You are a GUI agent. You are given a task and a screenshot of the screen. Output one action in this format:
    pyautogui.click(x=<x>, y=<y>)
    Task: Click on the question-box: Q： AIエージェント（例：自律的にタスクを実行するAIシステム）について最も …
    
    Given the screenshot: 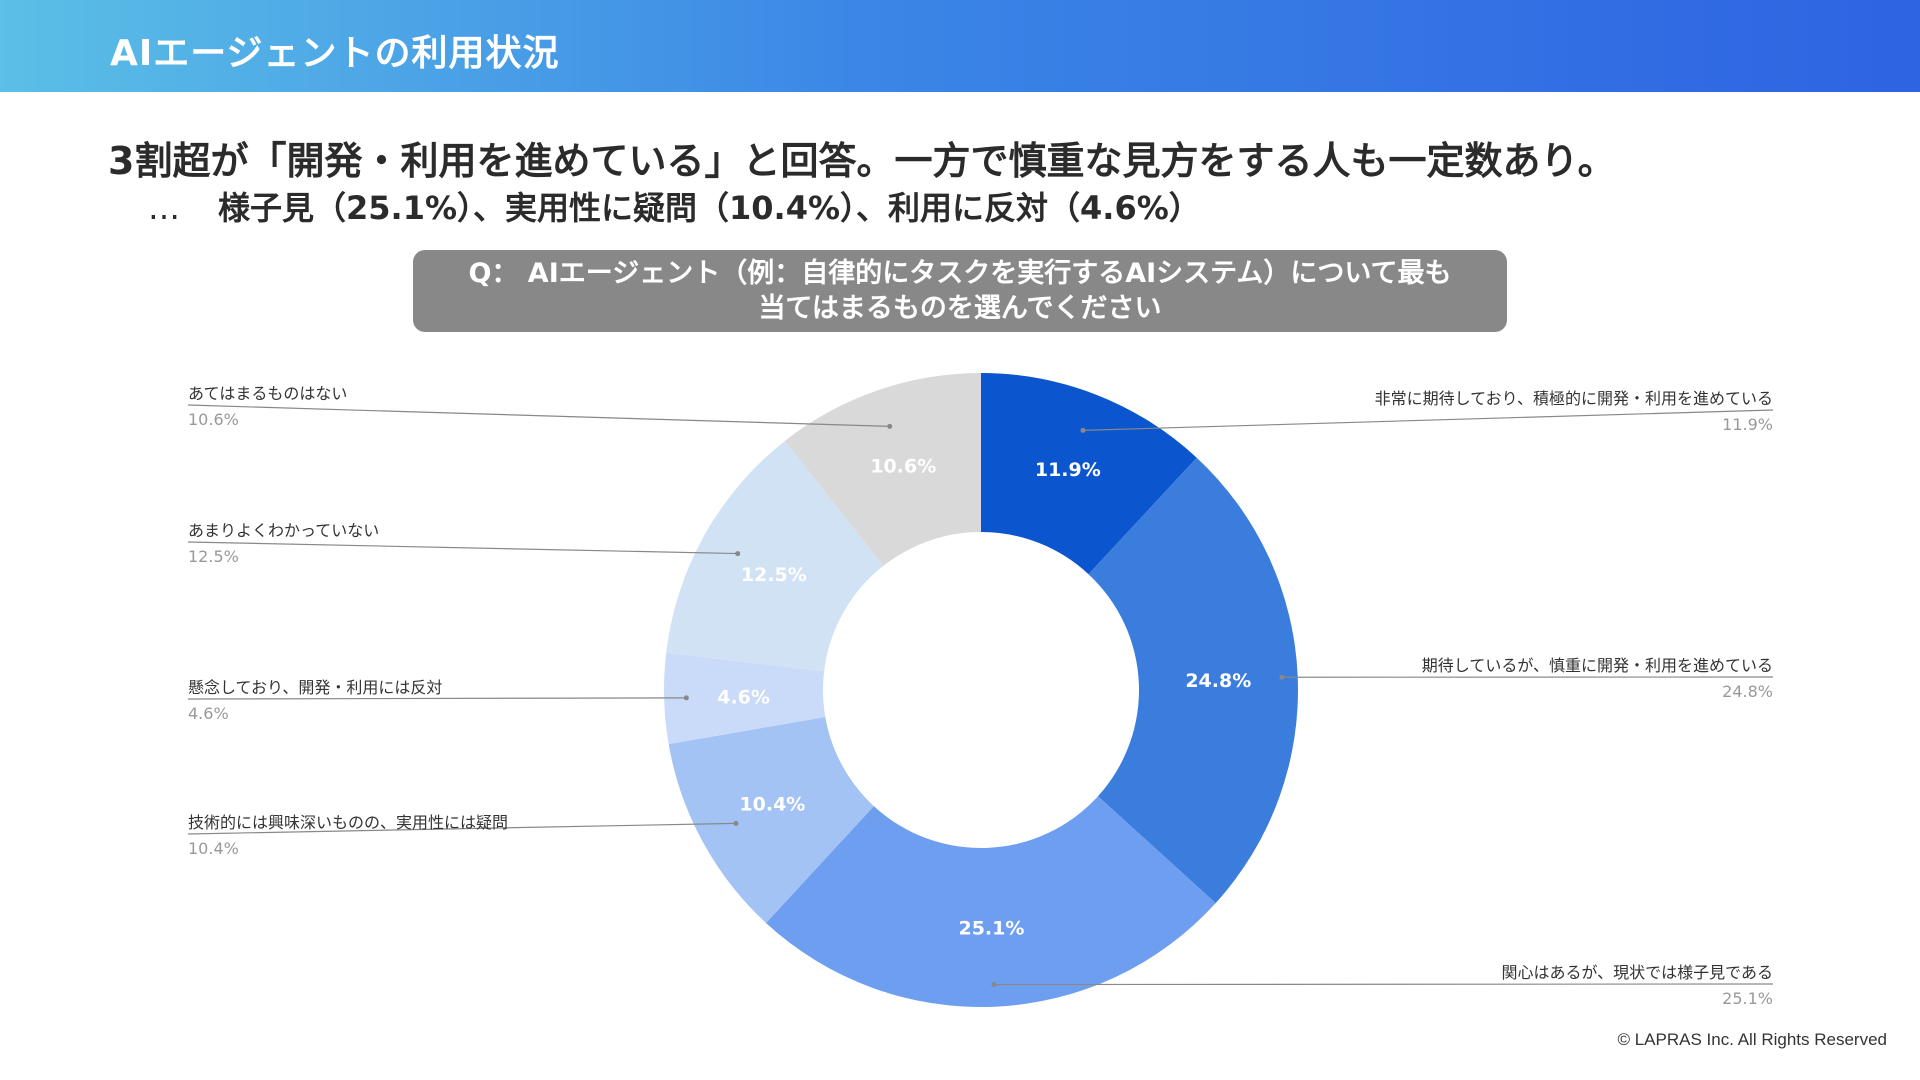 What is the action you would take?
    pyautogui.click(x=960, y=291)
    